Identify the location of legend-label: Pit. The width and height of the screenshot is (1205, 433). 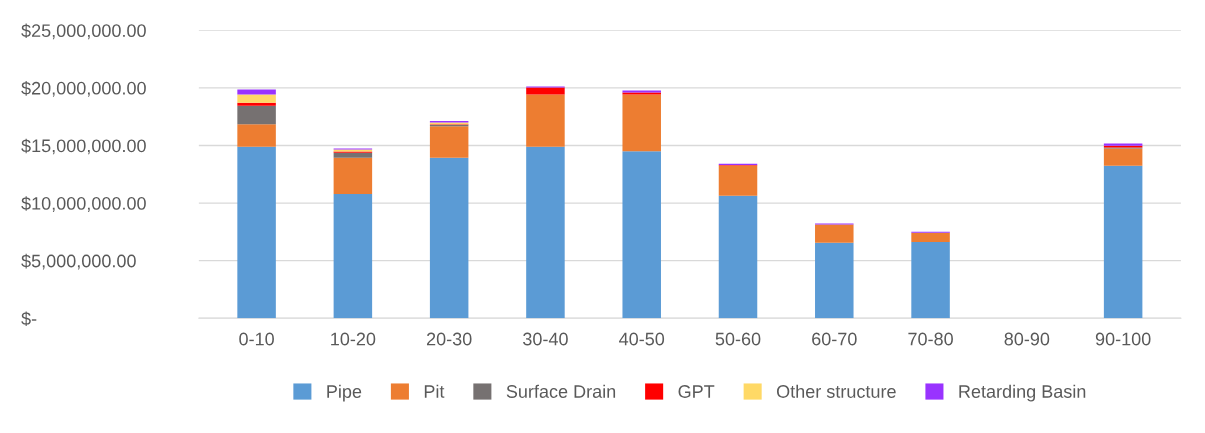
(434, 391).